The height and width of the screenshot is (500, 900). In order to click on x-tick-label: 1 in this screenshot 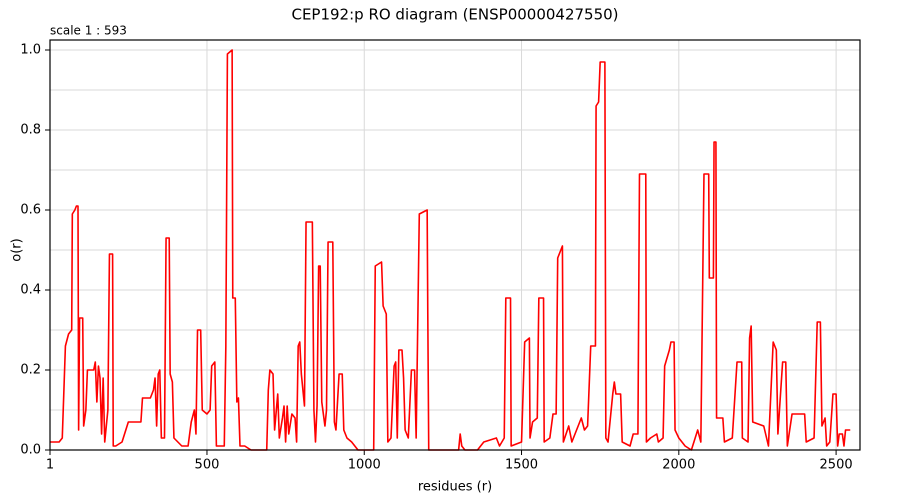, I will do `click(50, 465)`.